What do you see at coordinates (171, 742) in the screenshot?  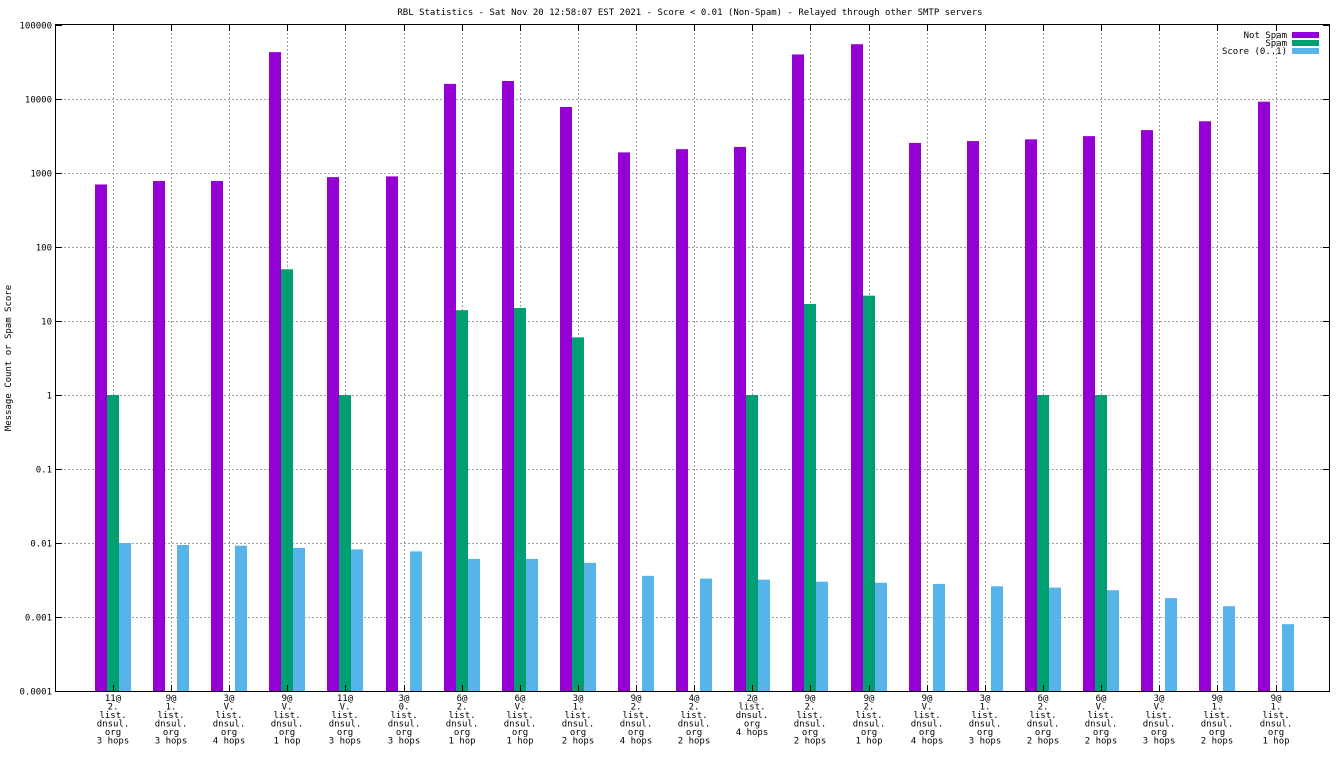 I see `x-tick-label: 3 hops` at bounding box center [171, 742].